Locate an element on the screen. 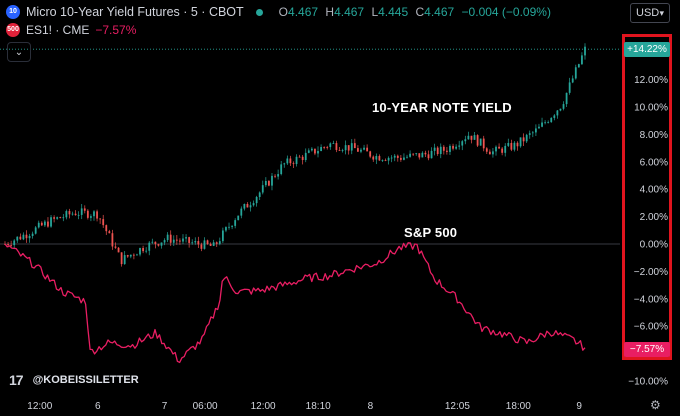  y-tick-label: 2.00% is located at coordinates (654, 217).